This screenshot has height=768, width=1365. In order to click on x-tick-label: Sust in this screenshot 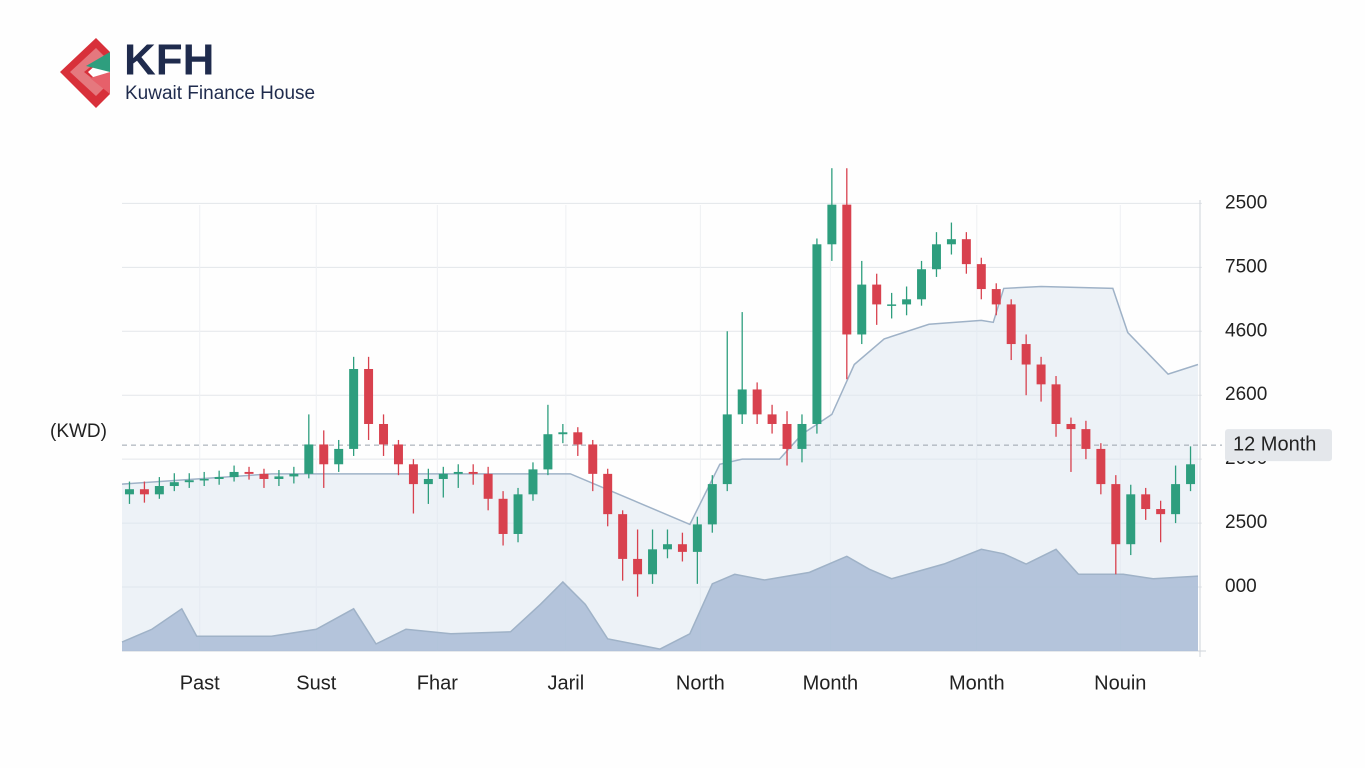, I will do `click(316, 683)`.